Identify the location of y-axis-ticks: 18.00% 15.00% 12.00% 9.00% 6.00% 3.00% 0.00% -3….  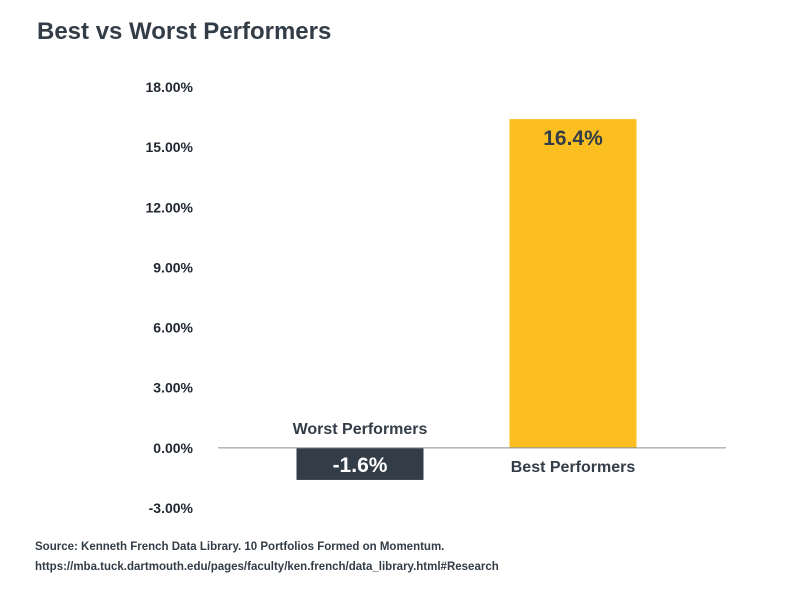
(170, 297).